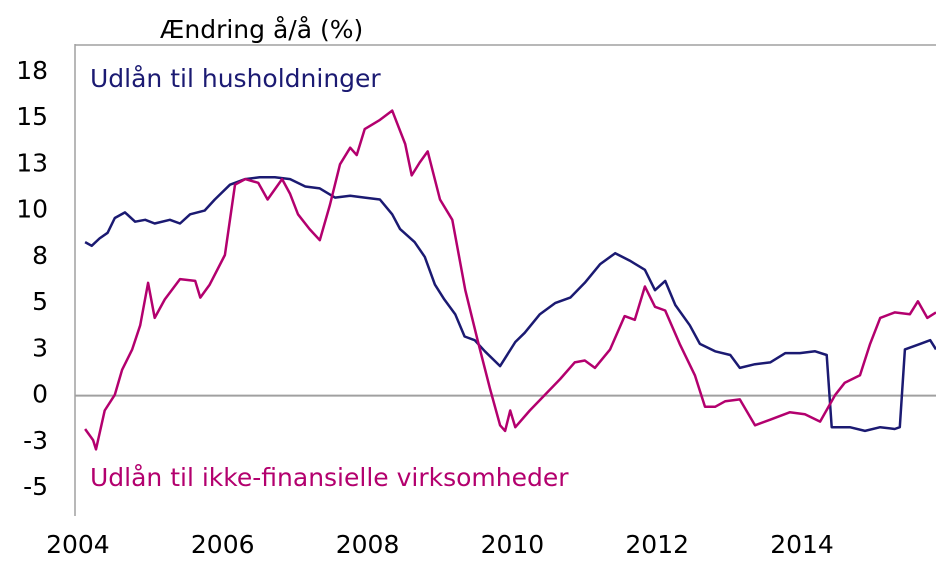 This screenshot has width=936, height=562. I want to click on x-tick-label: 2010, so click(513, 544).